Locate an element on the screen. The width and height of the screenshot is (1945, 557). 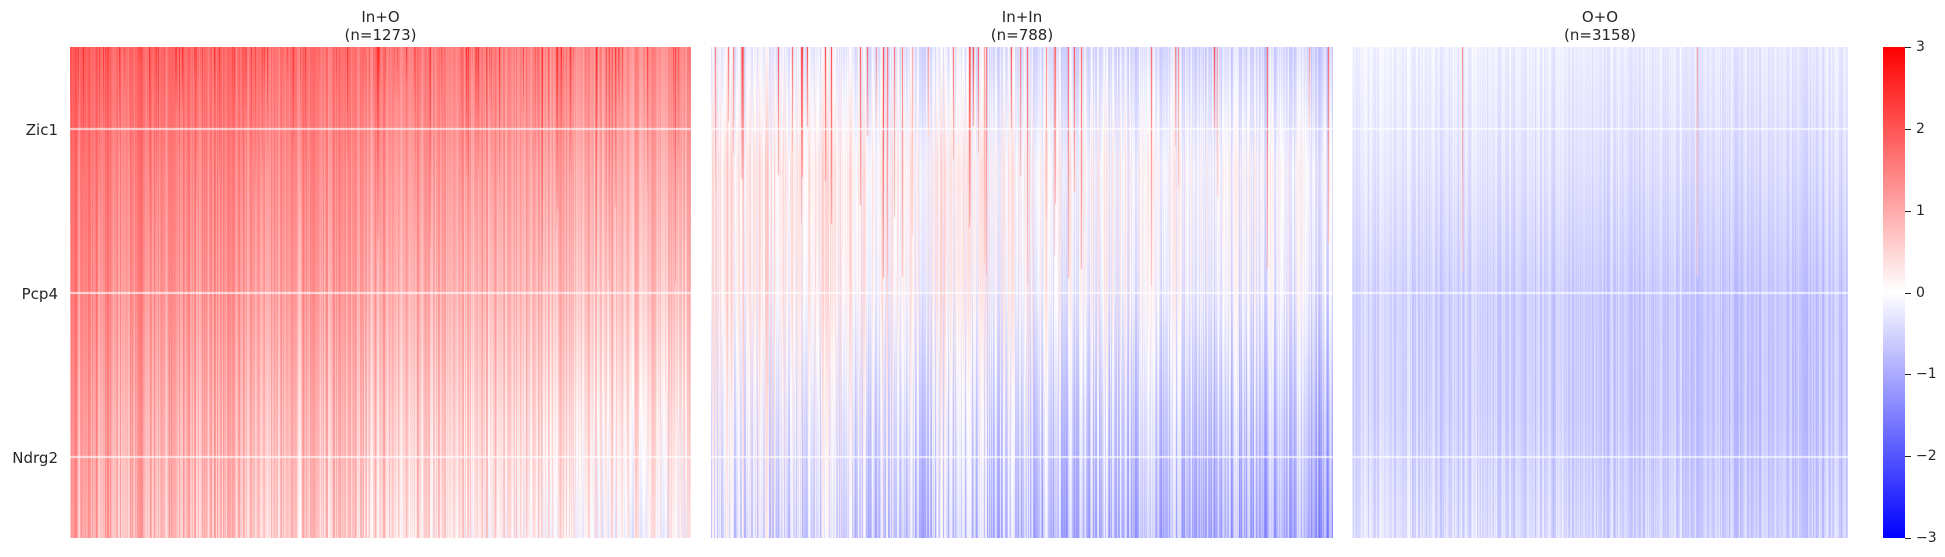
ylabel-pcp4: Pcp4 is located at coordinates (39, 294).